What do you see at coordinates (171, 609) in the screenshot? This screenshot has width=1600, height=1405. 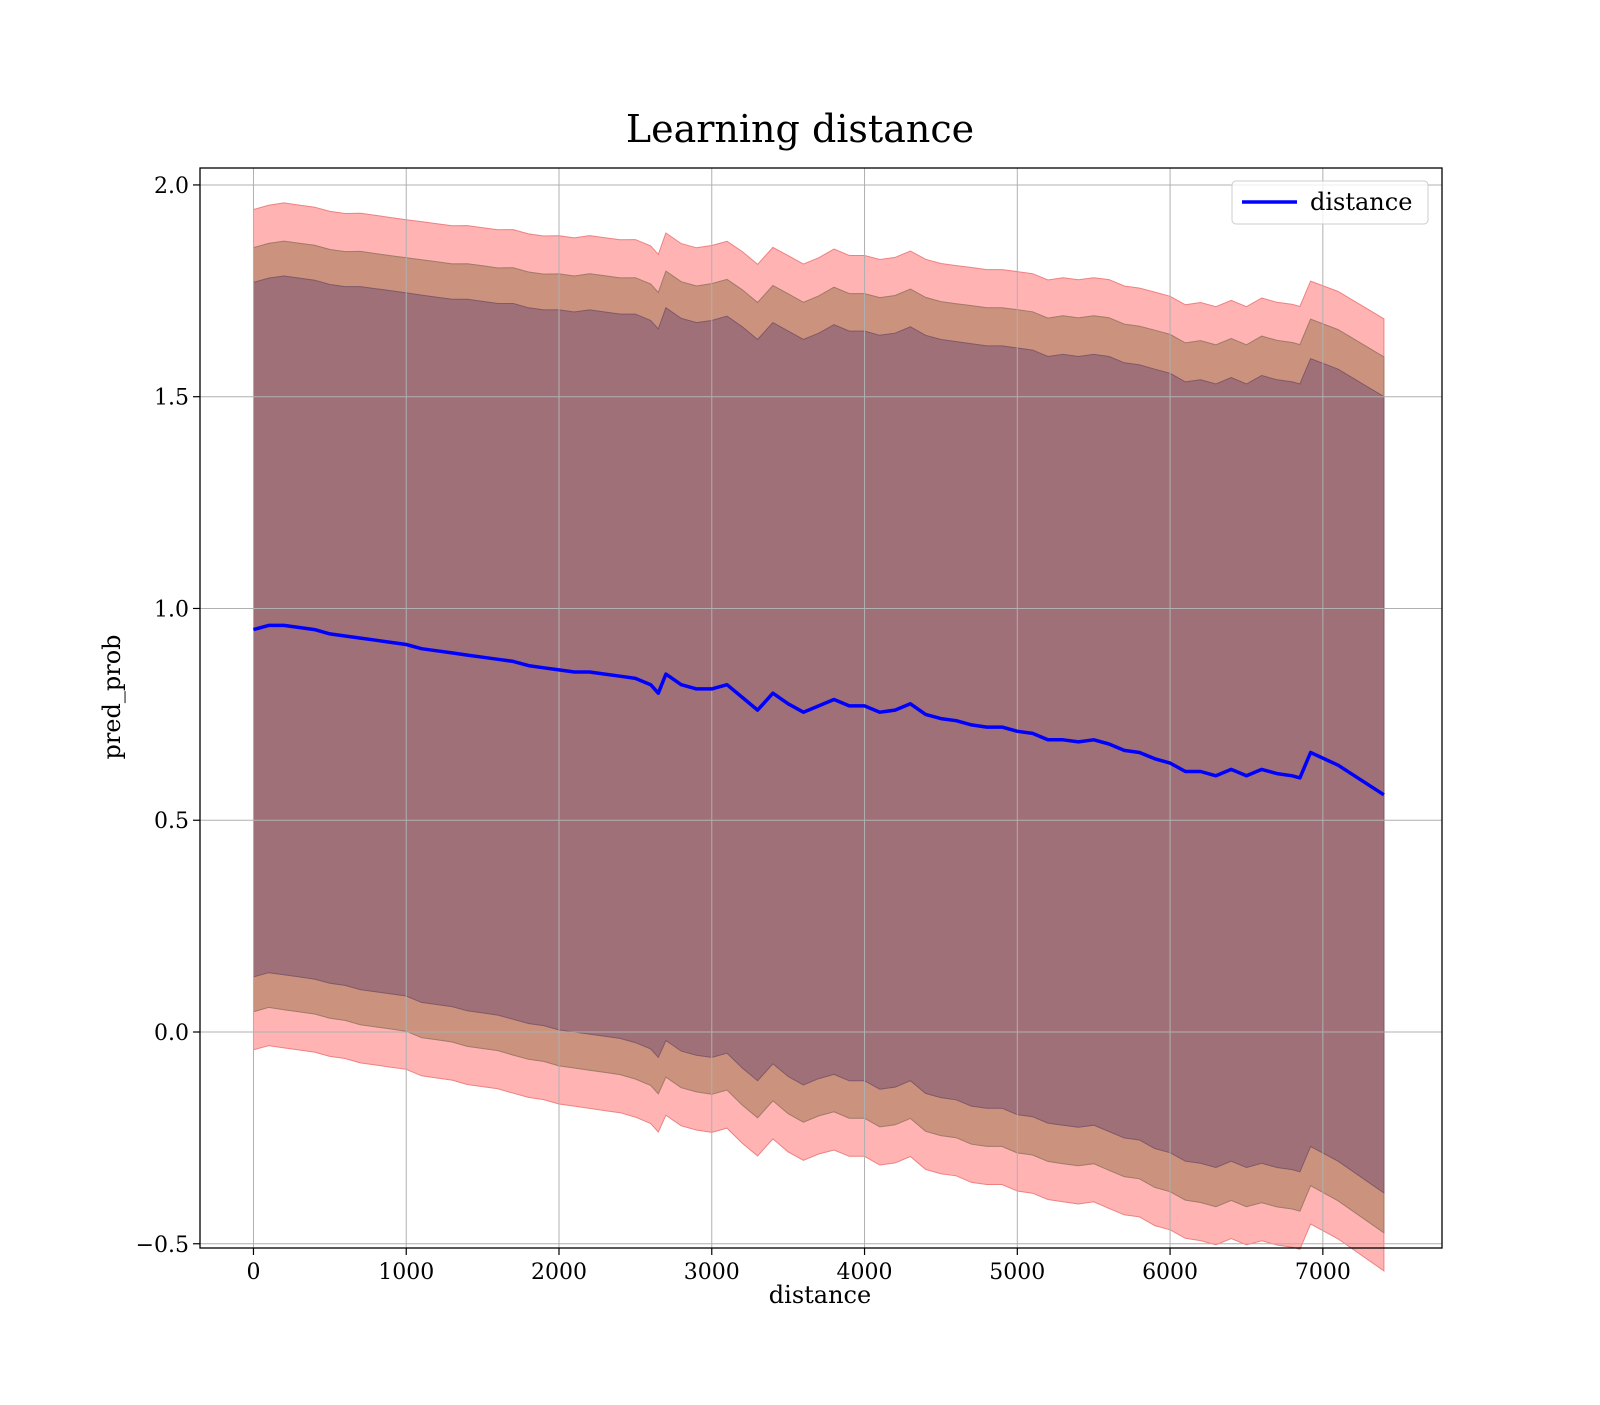 I see `y-tick-label-3: 1.0` at bounding box center [171, 609].